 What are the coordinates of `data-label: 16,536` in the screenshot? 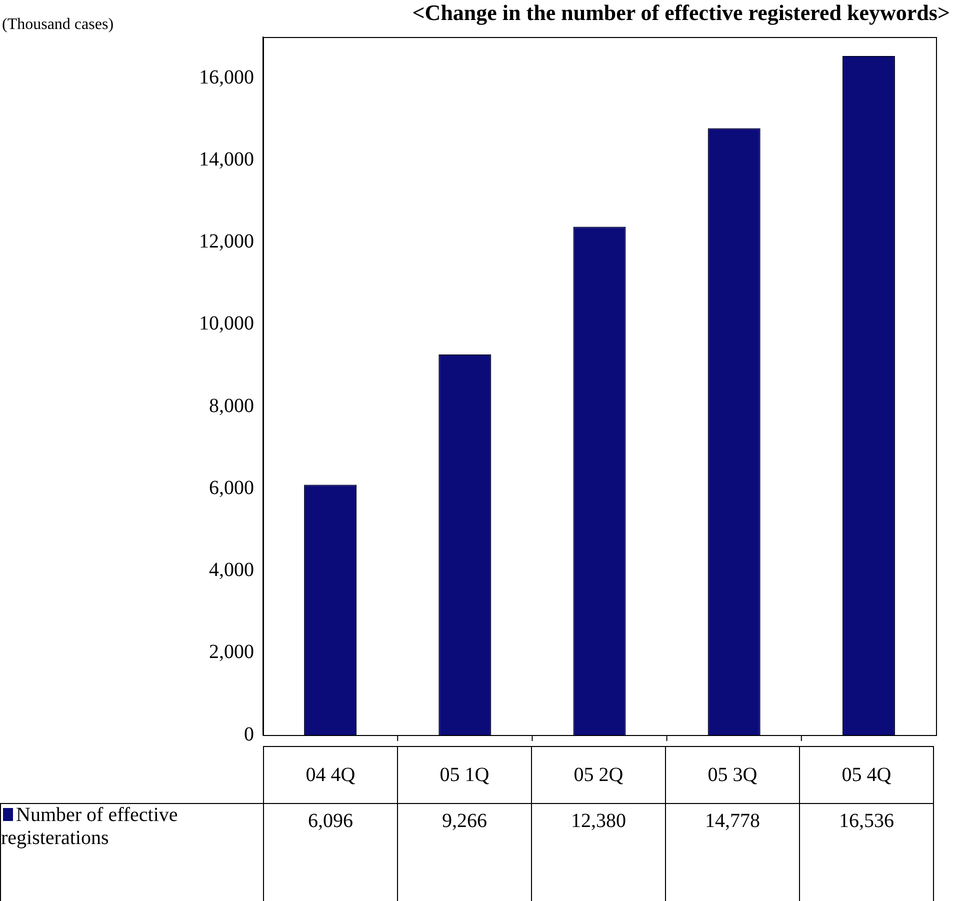 It's located at (867, 852).